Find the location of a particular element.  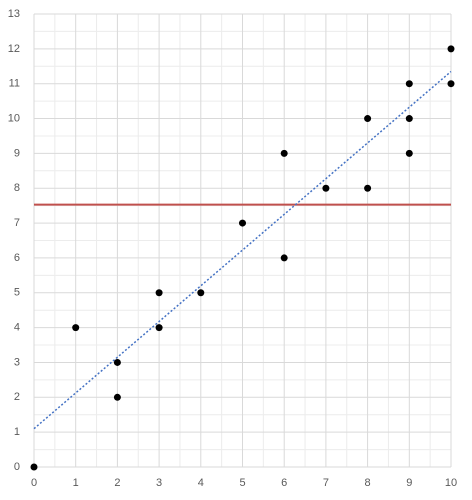

y-tick-label: 4 is located at coordinates (17, 328).